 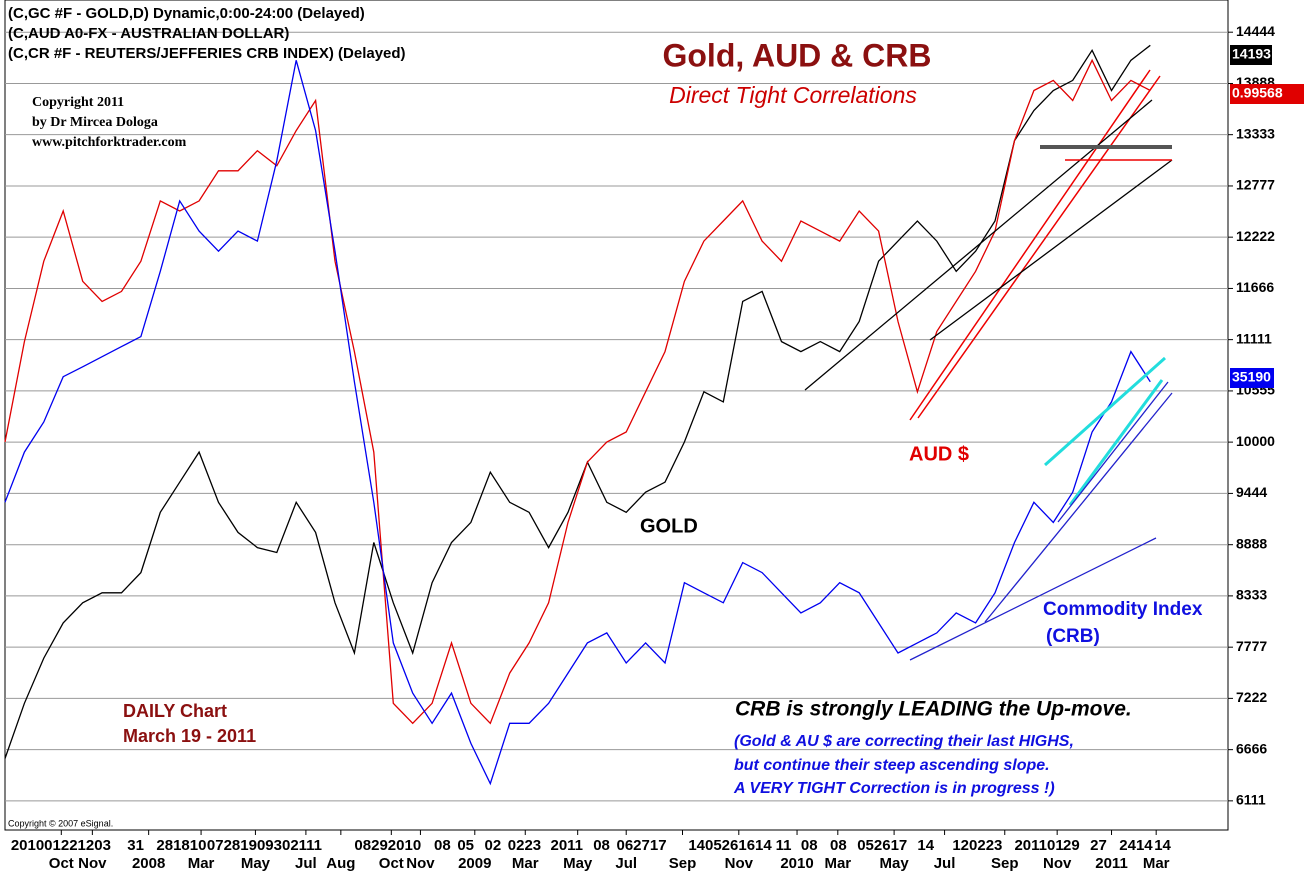 What do you see at coordinates (796, 55) in the screenshot?
I see `chart-title: Gold, AUD & CRB` at bounding box center [796, 55].